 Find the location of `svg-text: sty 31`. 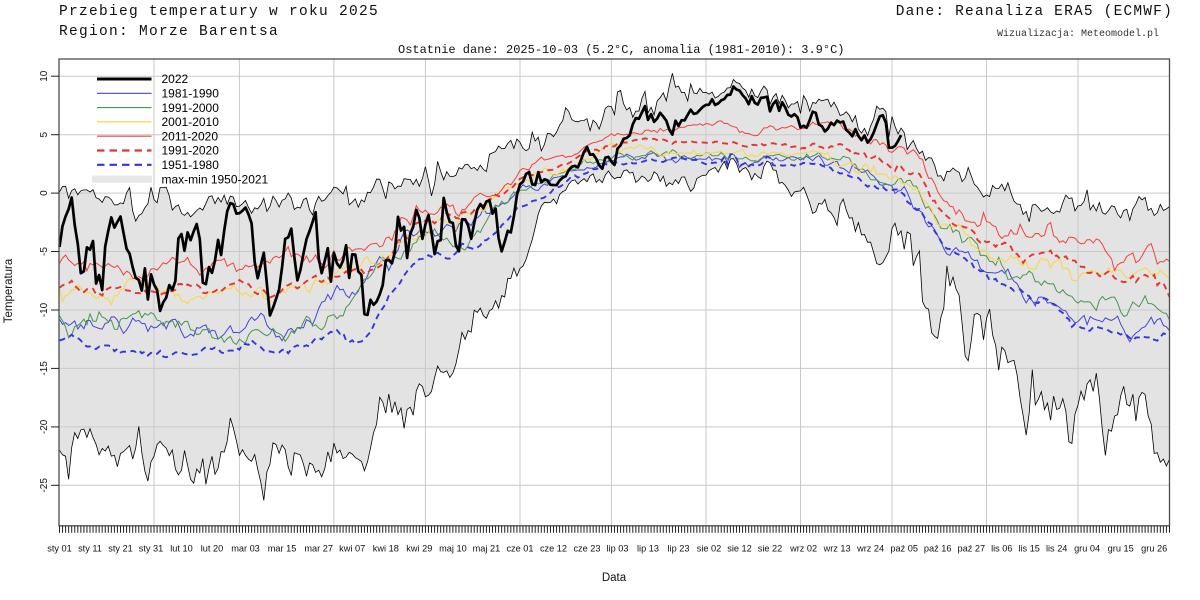

svg-text: sty 31 is located at coordinates (151, 549).